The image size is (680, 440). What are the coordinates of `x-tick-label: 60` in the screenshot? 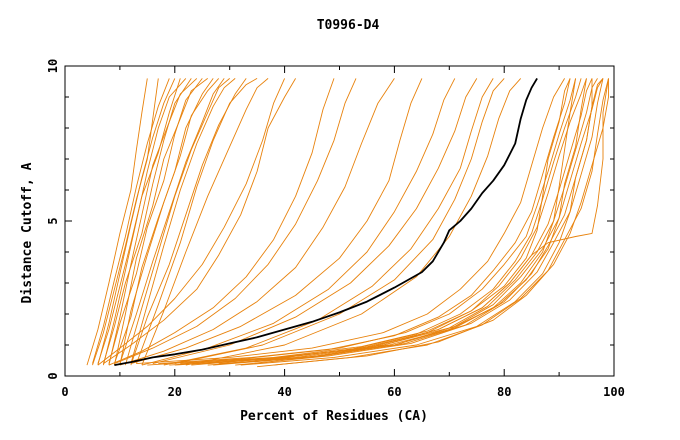 It's located at (394, 392).